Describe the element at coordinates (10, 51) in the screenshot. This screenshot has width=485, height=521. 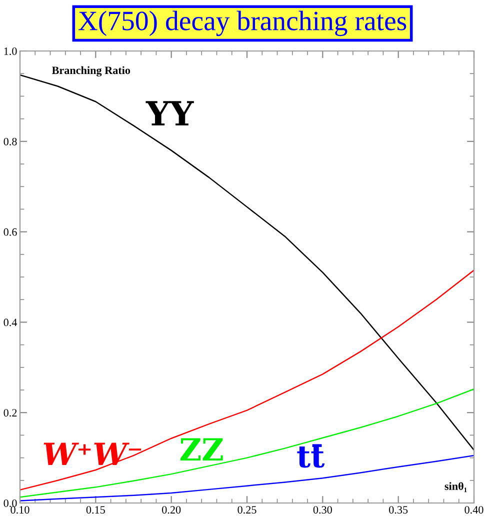
I see `y-tick-label: 1.0` at that location.